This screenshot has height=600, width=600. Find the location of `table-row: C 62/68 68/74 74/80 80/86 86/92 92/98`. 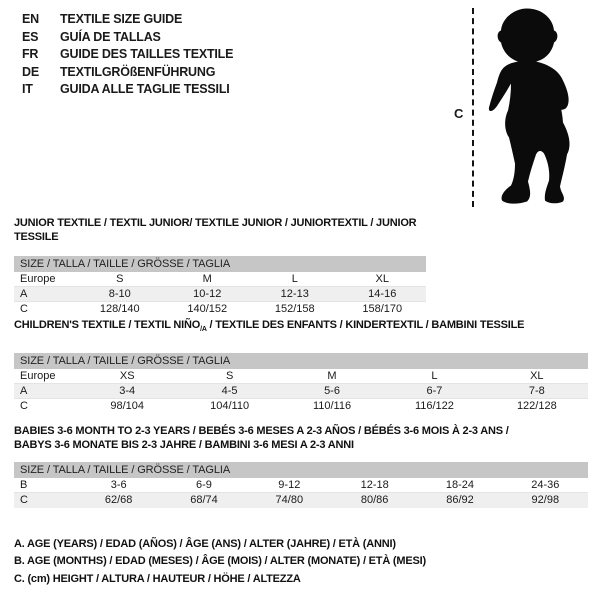

table-row: C 62/68 68/74 74/80 80/86 86/92 92/98 is located at coordinates (301, 500).